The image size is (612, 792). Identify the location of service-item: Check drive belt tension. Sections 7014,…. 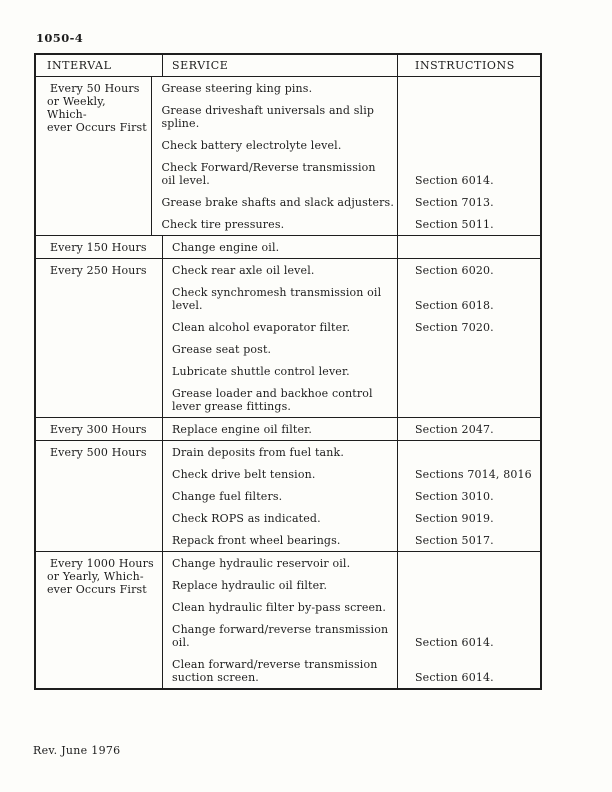
(351, 474).